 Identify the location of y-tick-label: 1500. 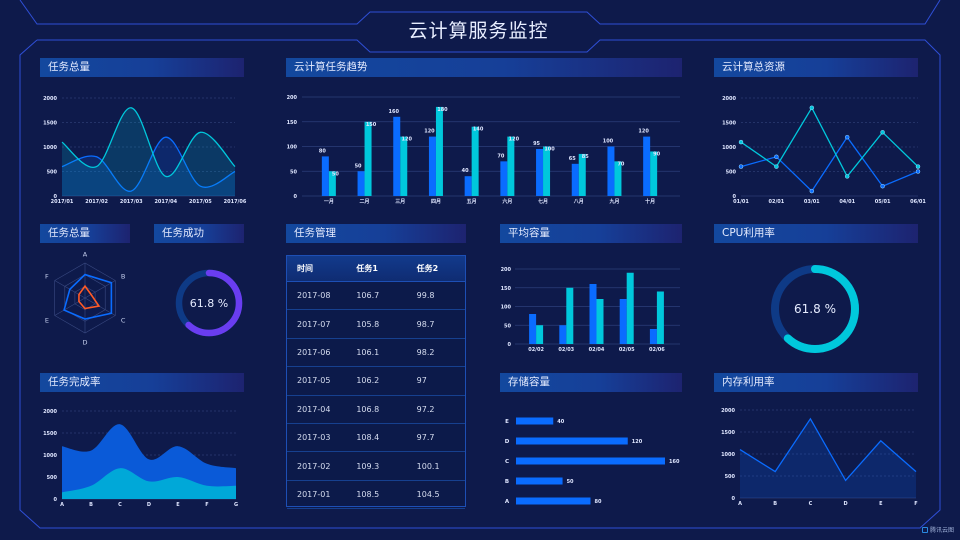
(729, 124).